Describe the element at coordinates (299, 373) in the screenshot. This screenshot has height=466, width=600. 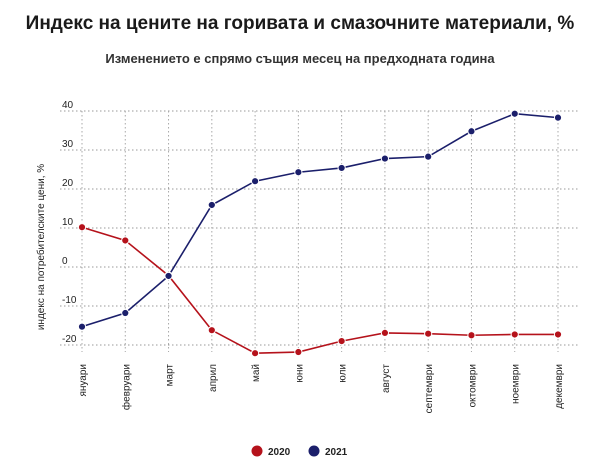
I see `x-tick-label: юни` at that location.